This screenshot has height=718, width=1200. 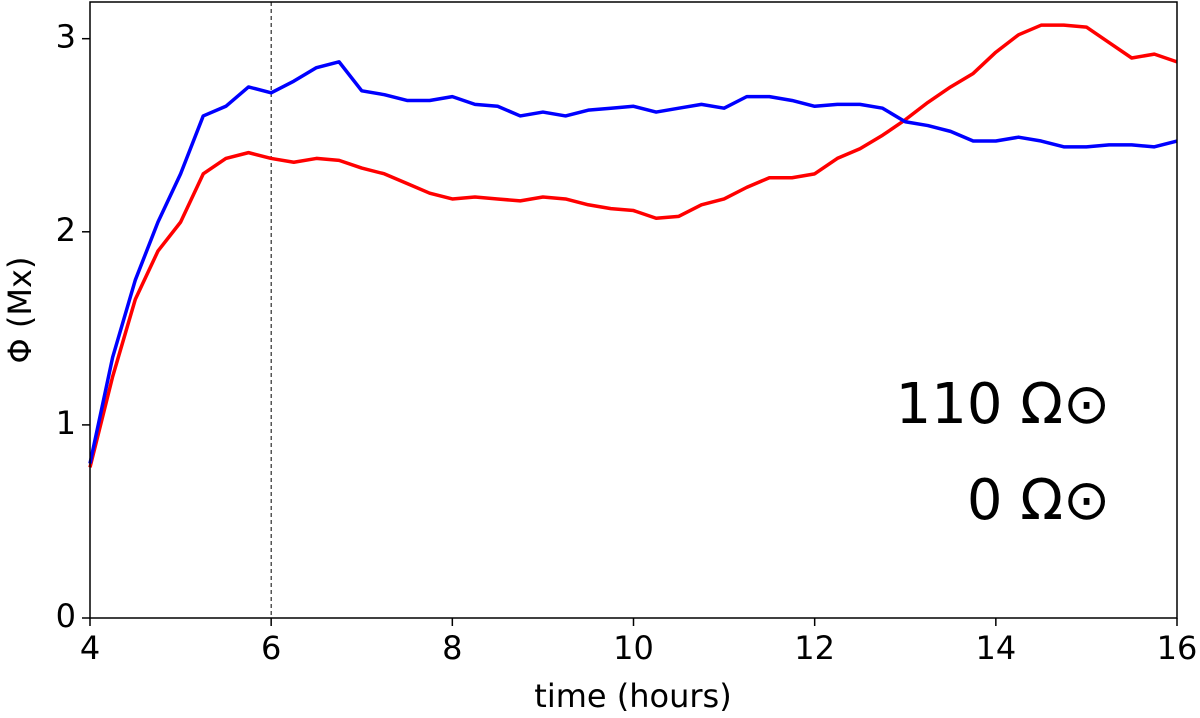 I want to click on x-tick-label: 8, so click(x=452, y=648).